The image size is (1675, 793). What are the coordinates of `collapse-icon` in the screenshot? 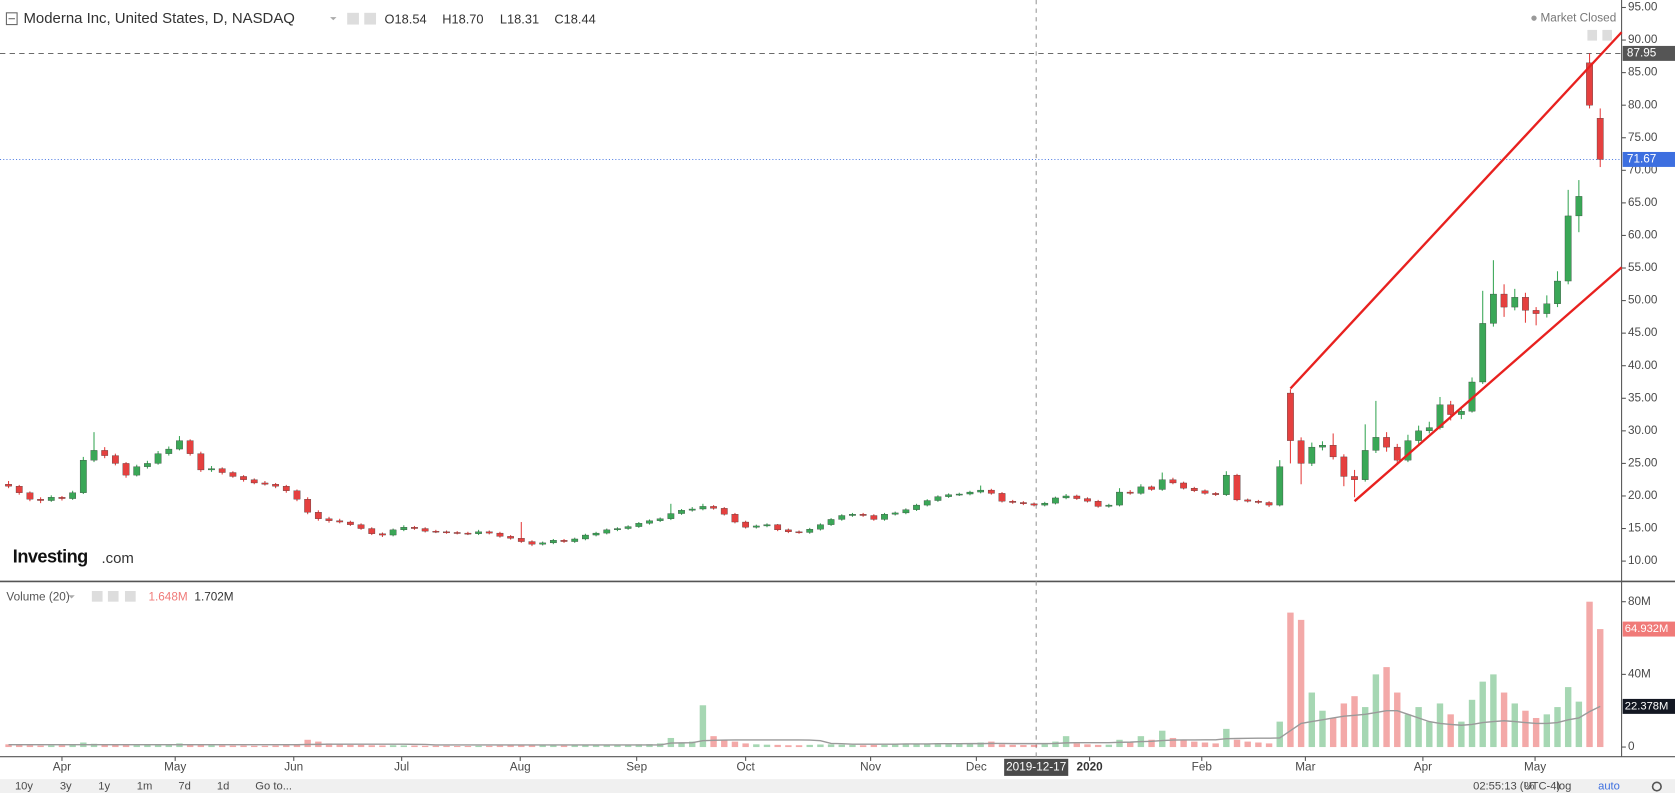 It's located at (11, 19).